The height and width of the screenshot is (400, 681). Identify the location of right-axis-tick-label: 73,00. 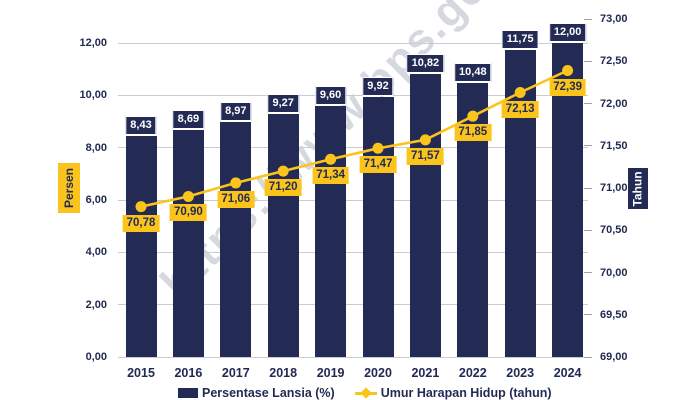
(614, 19).